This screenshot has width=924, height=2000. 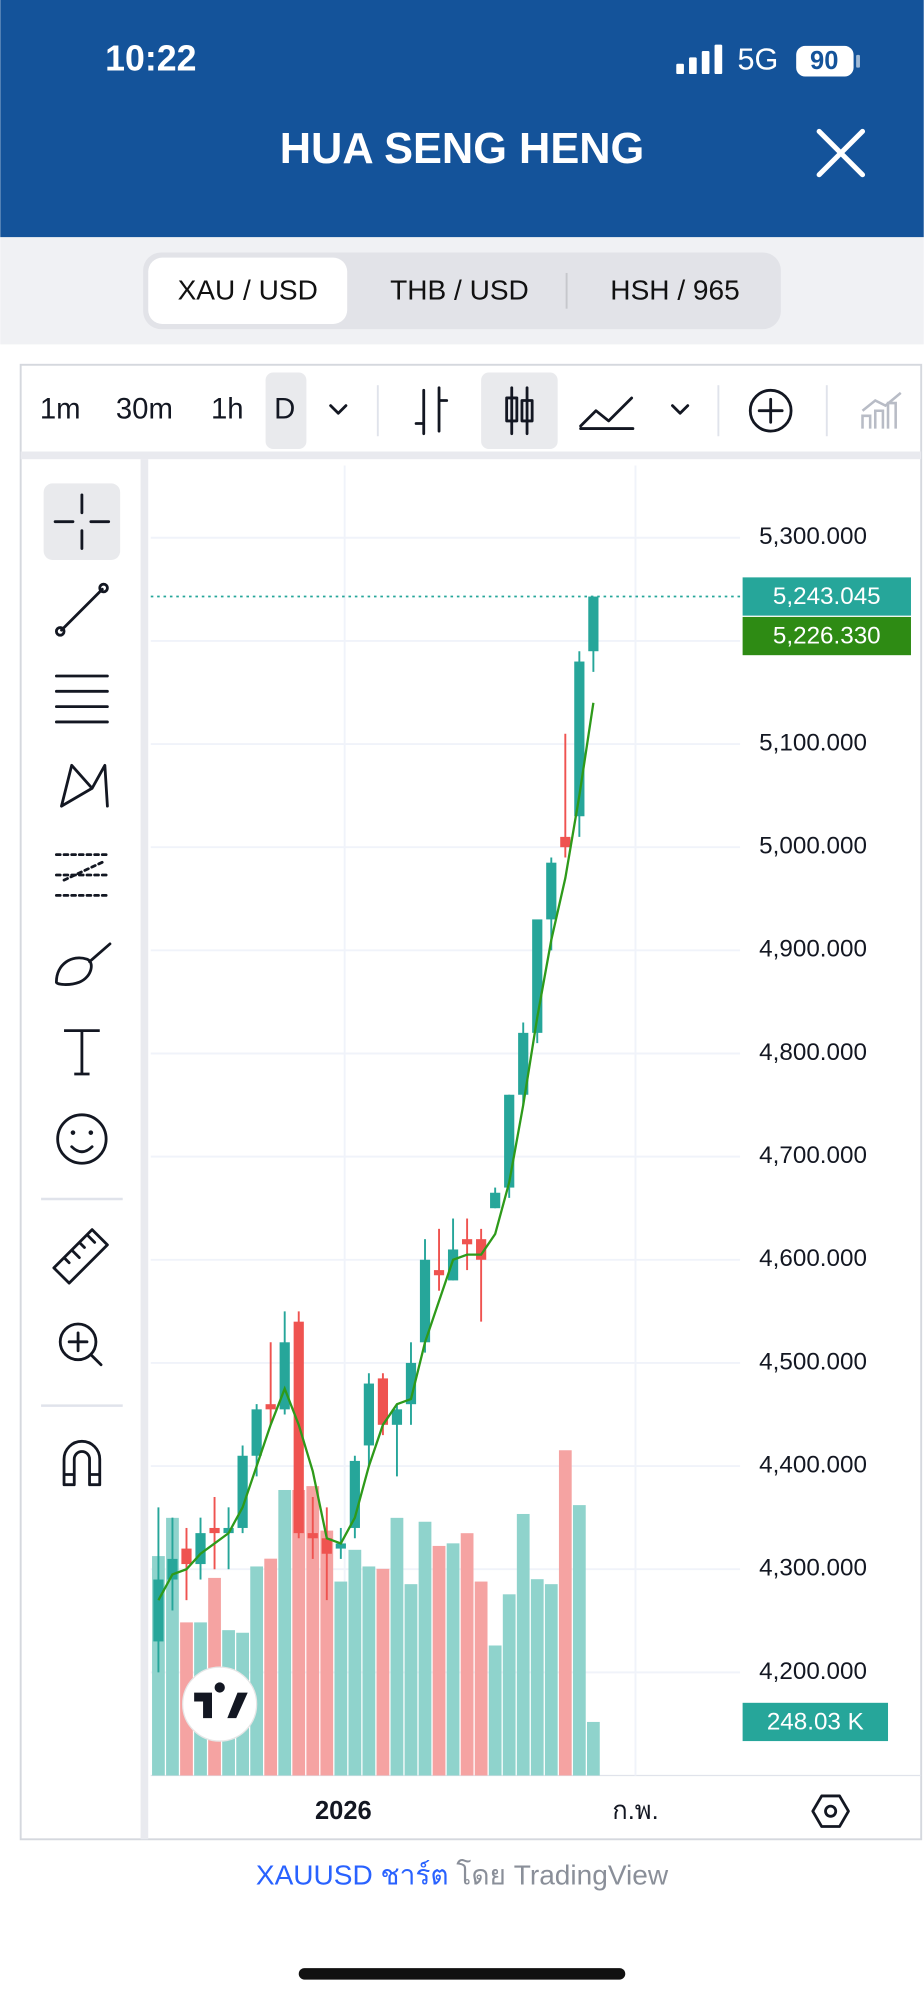 I want to click on interval: 30m, so click(x=144, y=408).